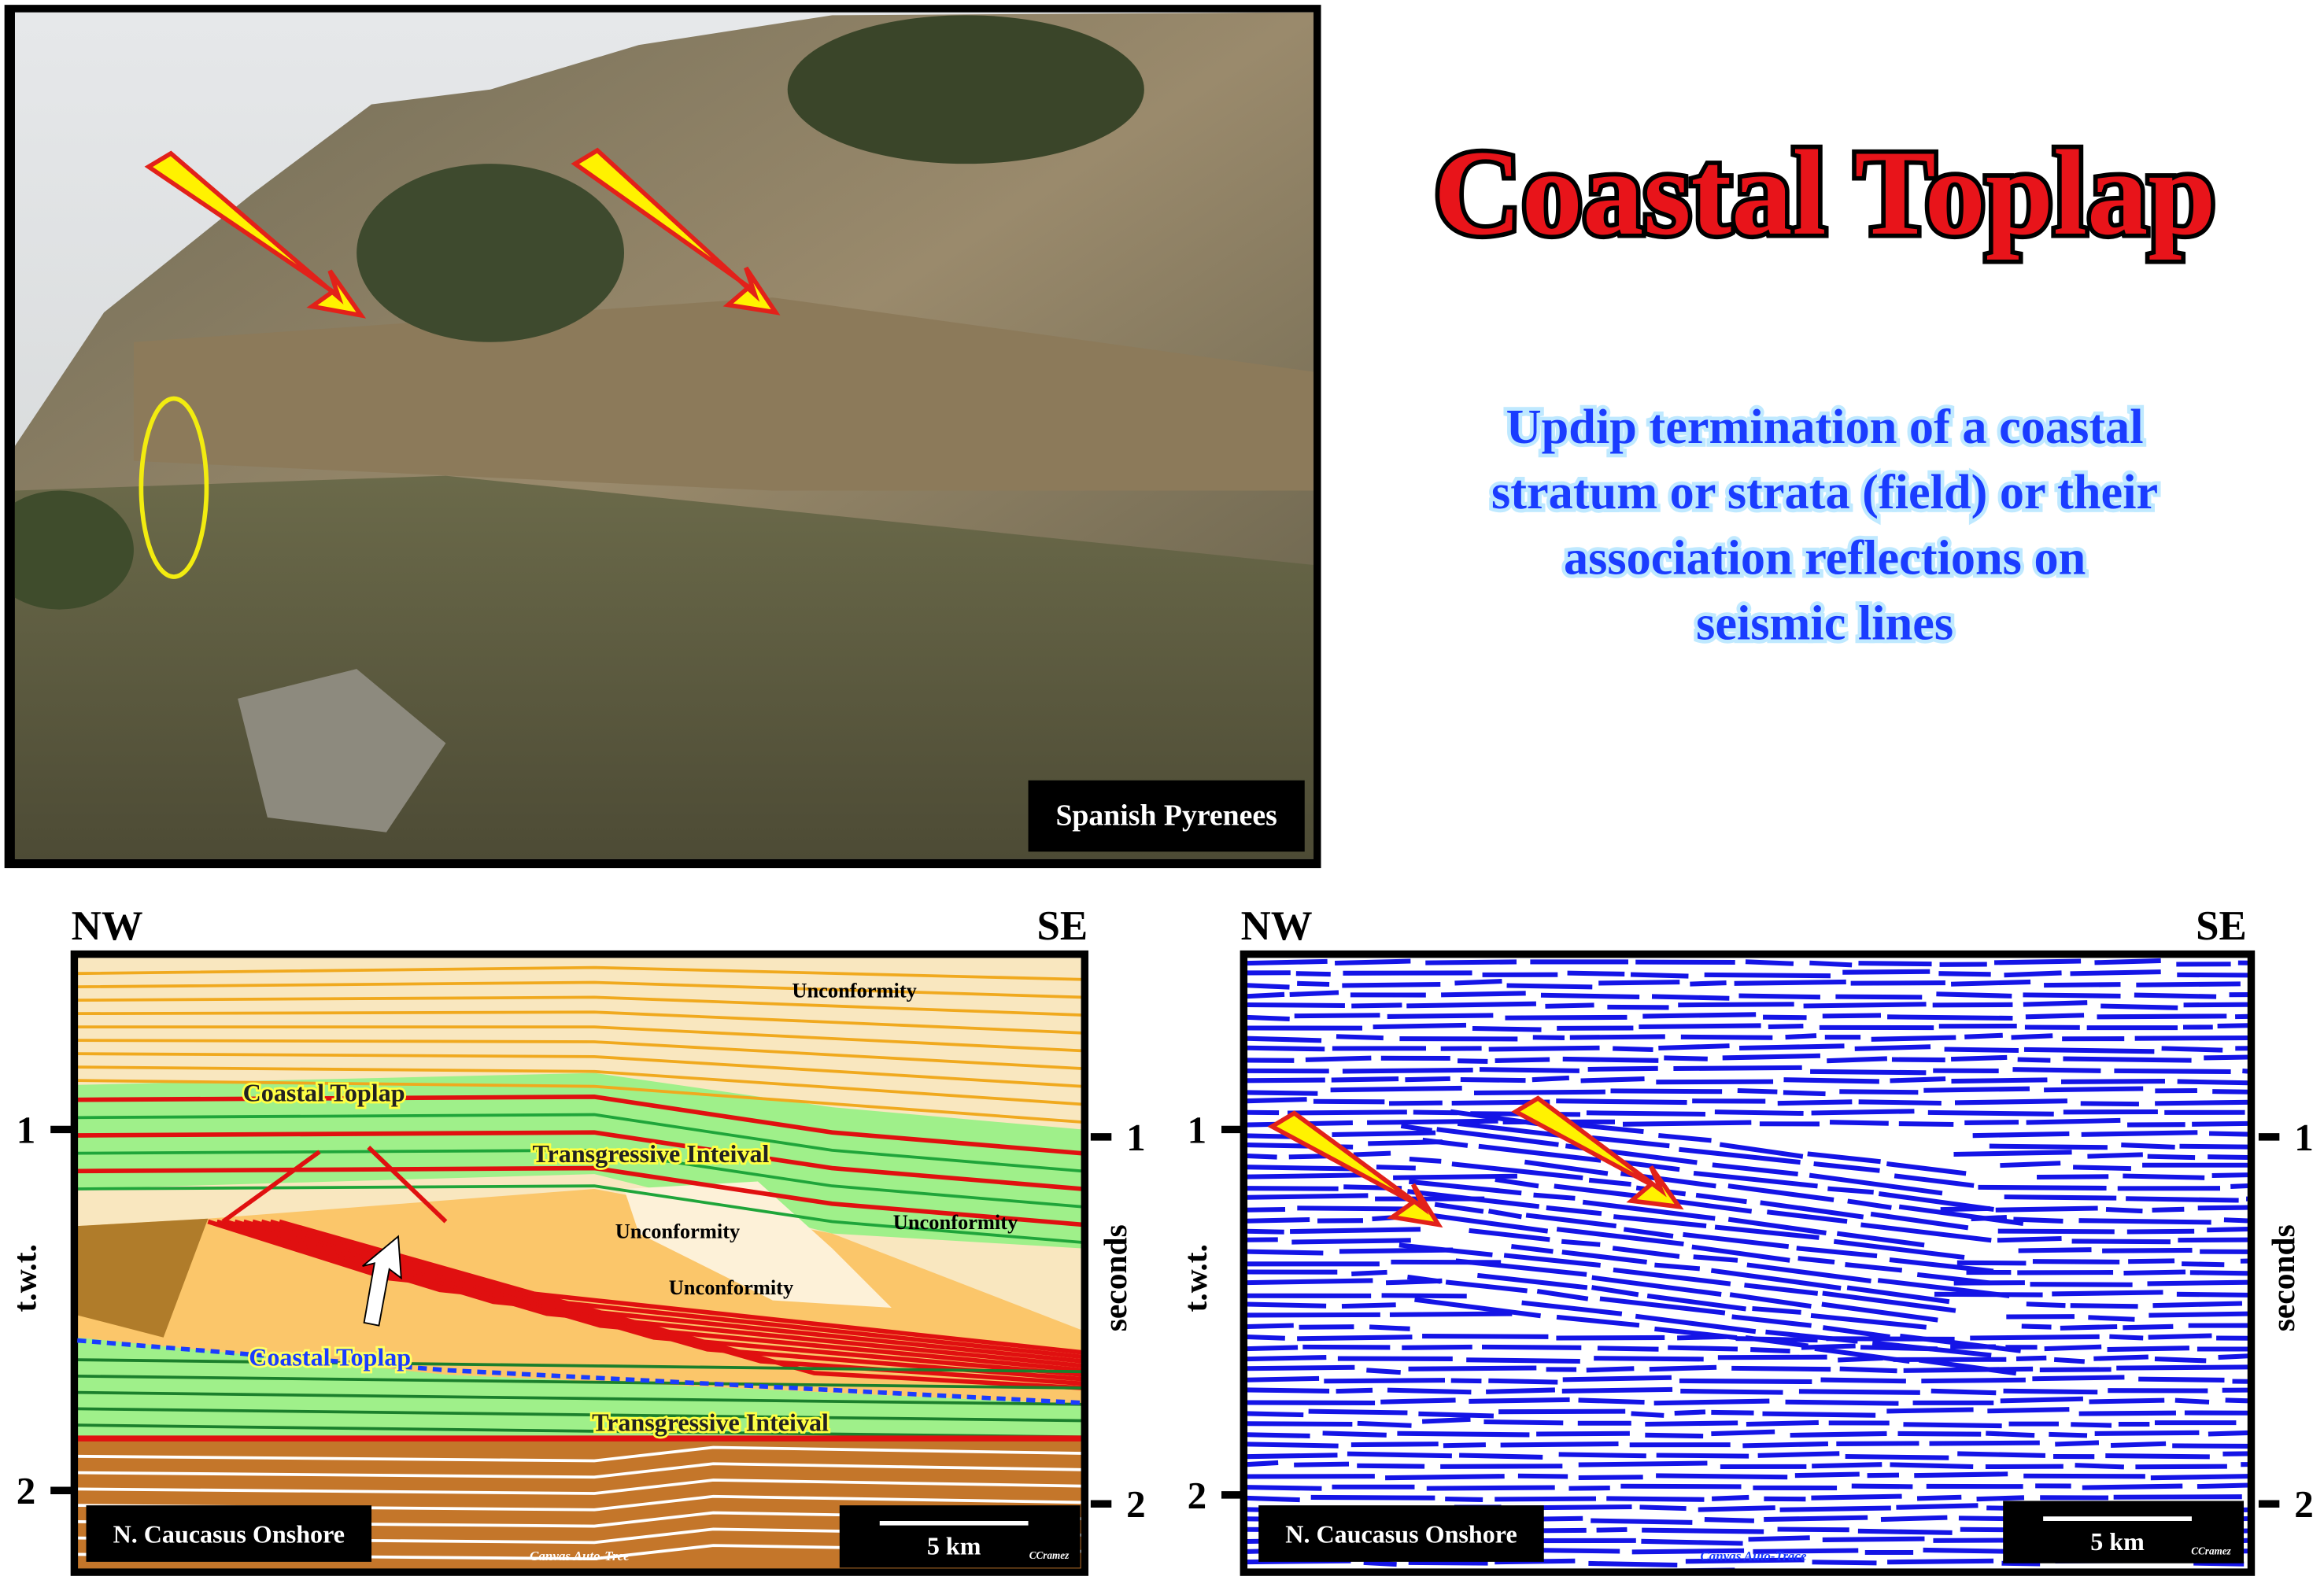  I want to click on boundary, so click(579, 1371).